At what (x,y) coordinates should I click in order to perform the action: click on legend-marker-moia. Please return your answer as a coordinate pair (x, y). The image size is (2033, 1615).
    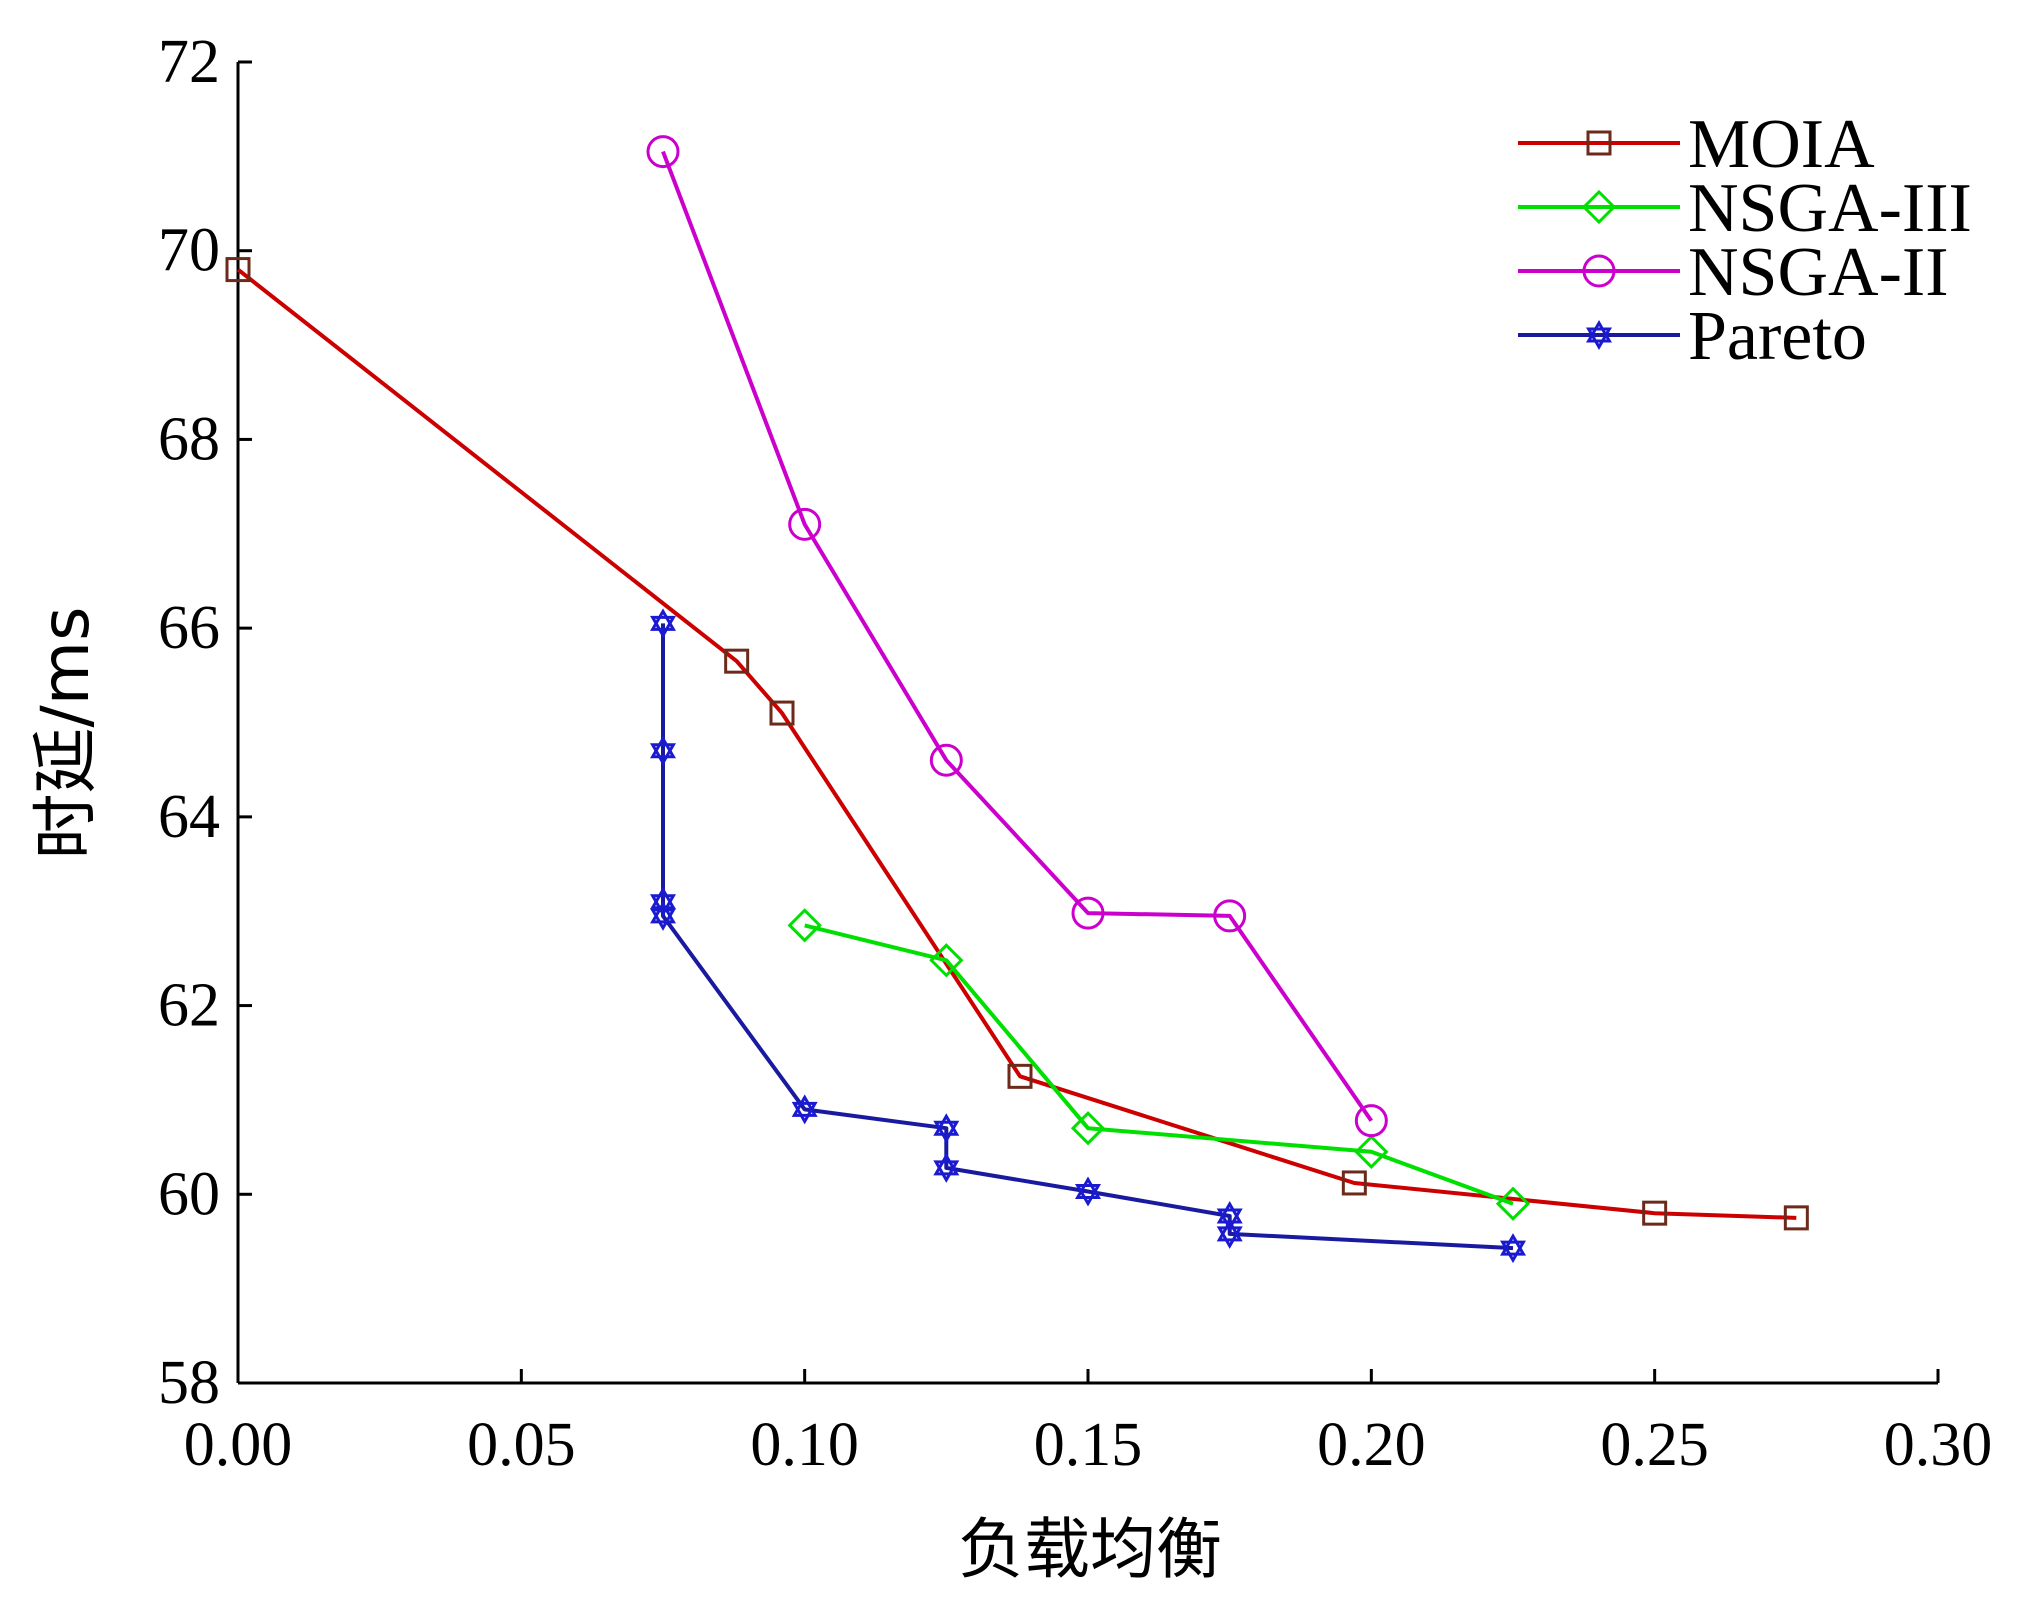
    Looking at the image, I should click on (1599, 143).